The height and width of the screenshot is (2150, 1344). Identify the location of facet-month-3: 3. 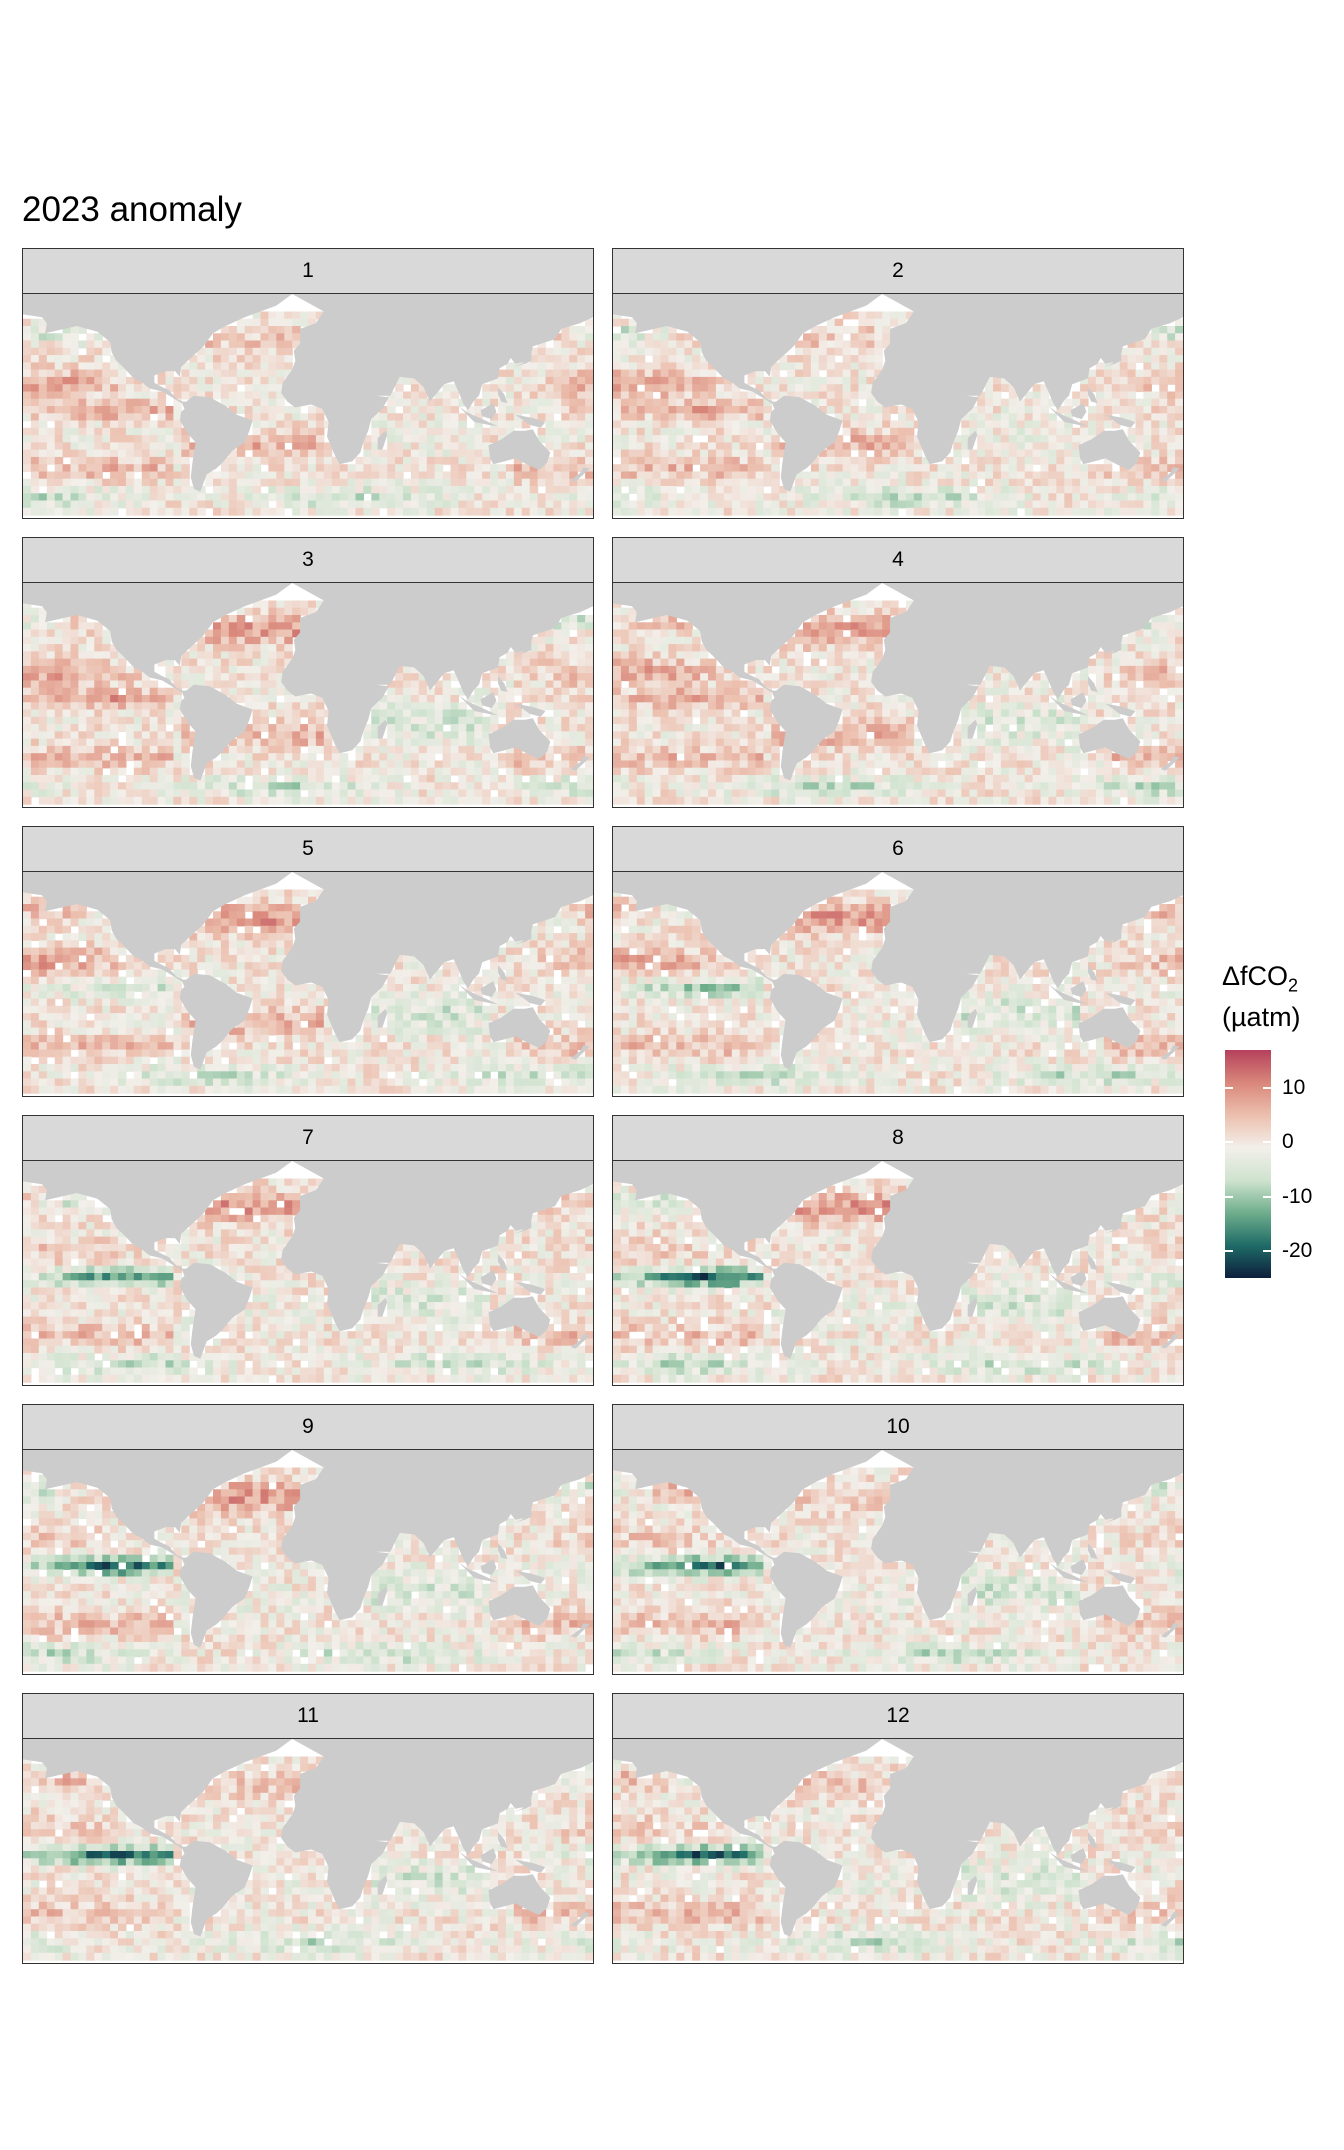
(308, 672).